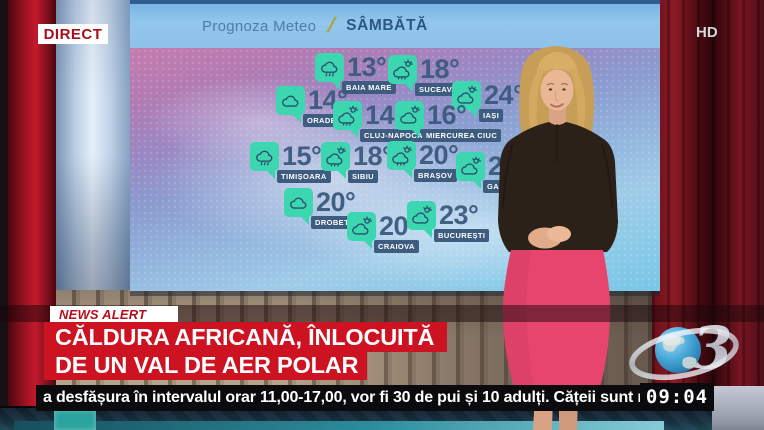  I want to click on headline-line1: CĂLDURA AFRICANĂ, ÎNLOCUITĂ, so click(245, 337).